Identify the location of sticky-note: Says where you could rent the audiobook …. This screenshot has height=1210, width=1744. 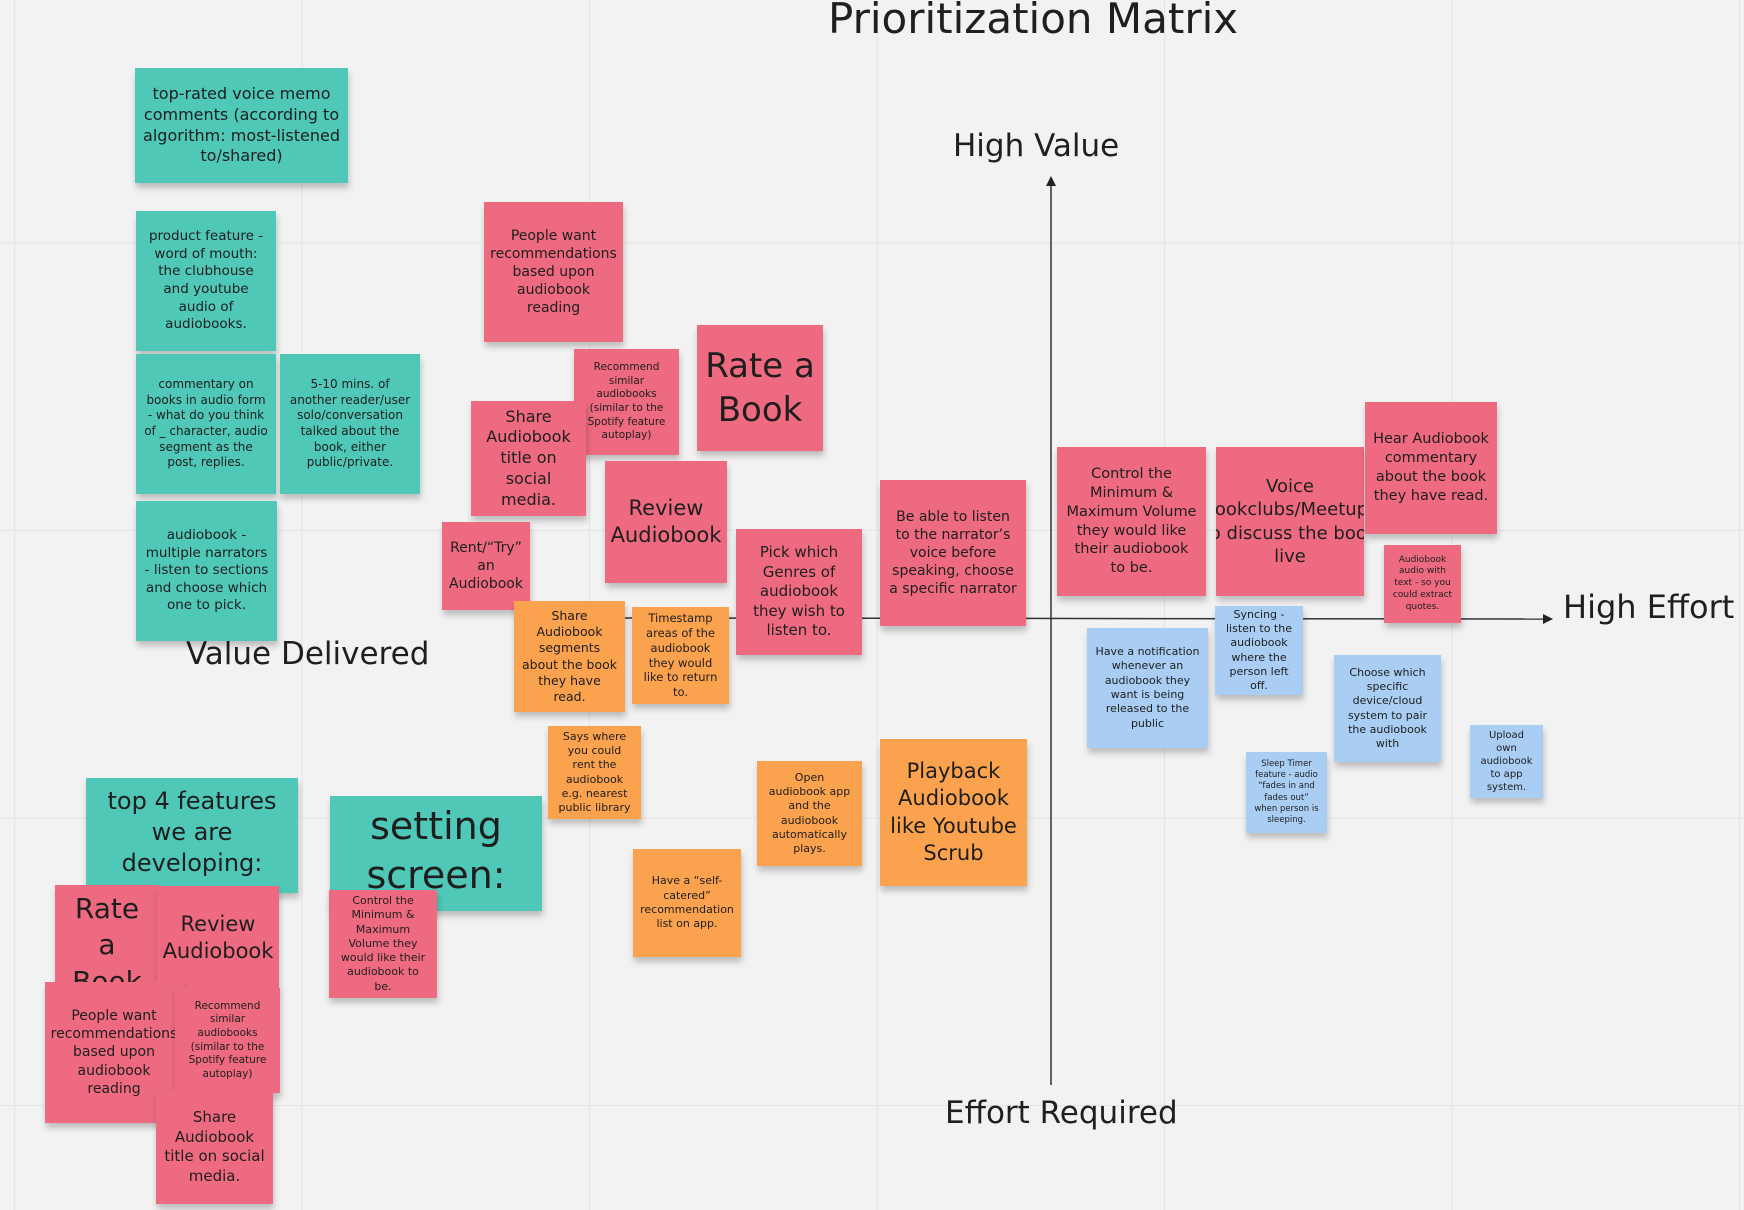
(594, 772).